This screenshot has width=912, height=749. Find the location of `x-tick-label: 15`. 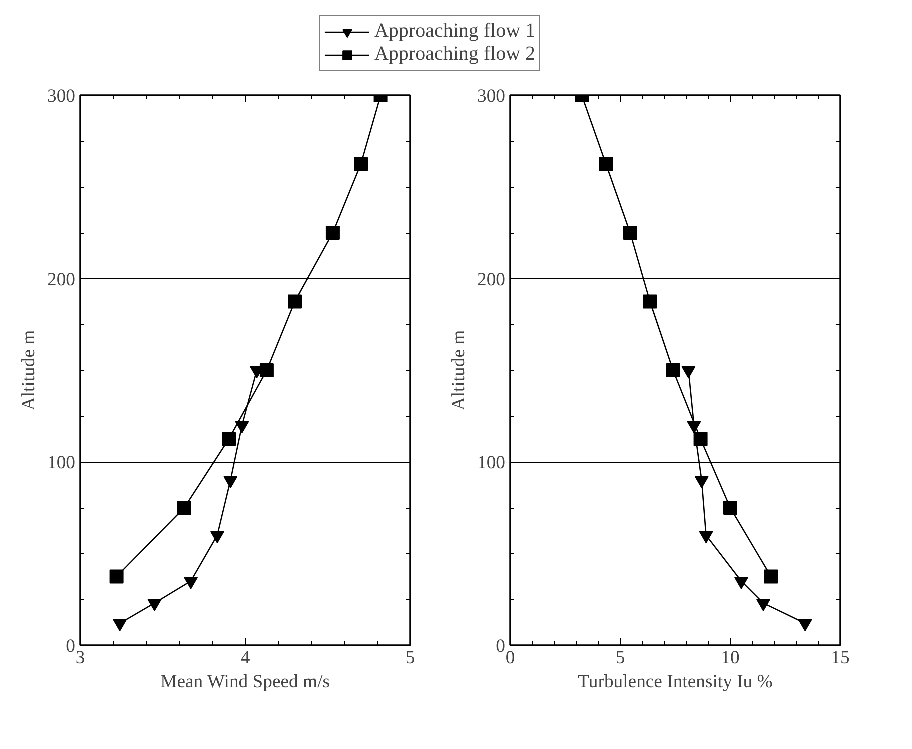

x-tick-label: 15 is located at coordinates (840, 658).